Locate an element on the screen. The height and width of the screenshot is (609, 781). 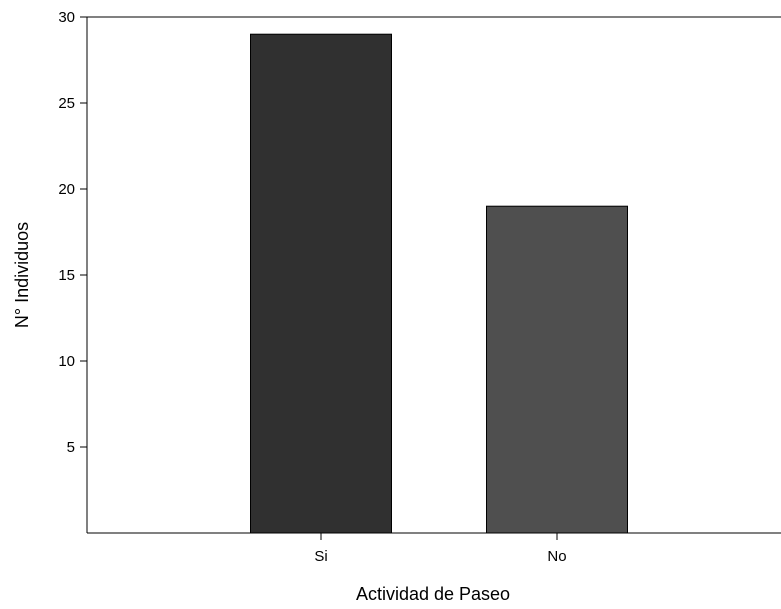
x-tick-label: Si is located at coordinates (320, 556).